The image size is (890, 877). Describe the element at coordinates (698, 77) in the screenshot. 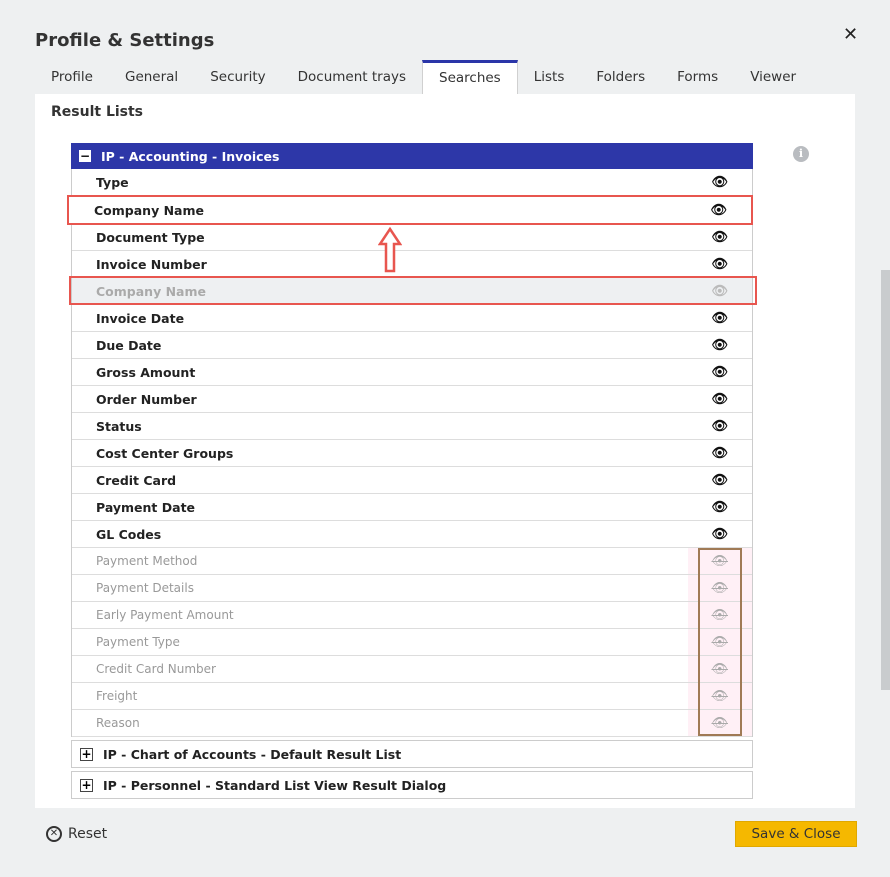

I see `tab-forms: Forms` at that location.